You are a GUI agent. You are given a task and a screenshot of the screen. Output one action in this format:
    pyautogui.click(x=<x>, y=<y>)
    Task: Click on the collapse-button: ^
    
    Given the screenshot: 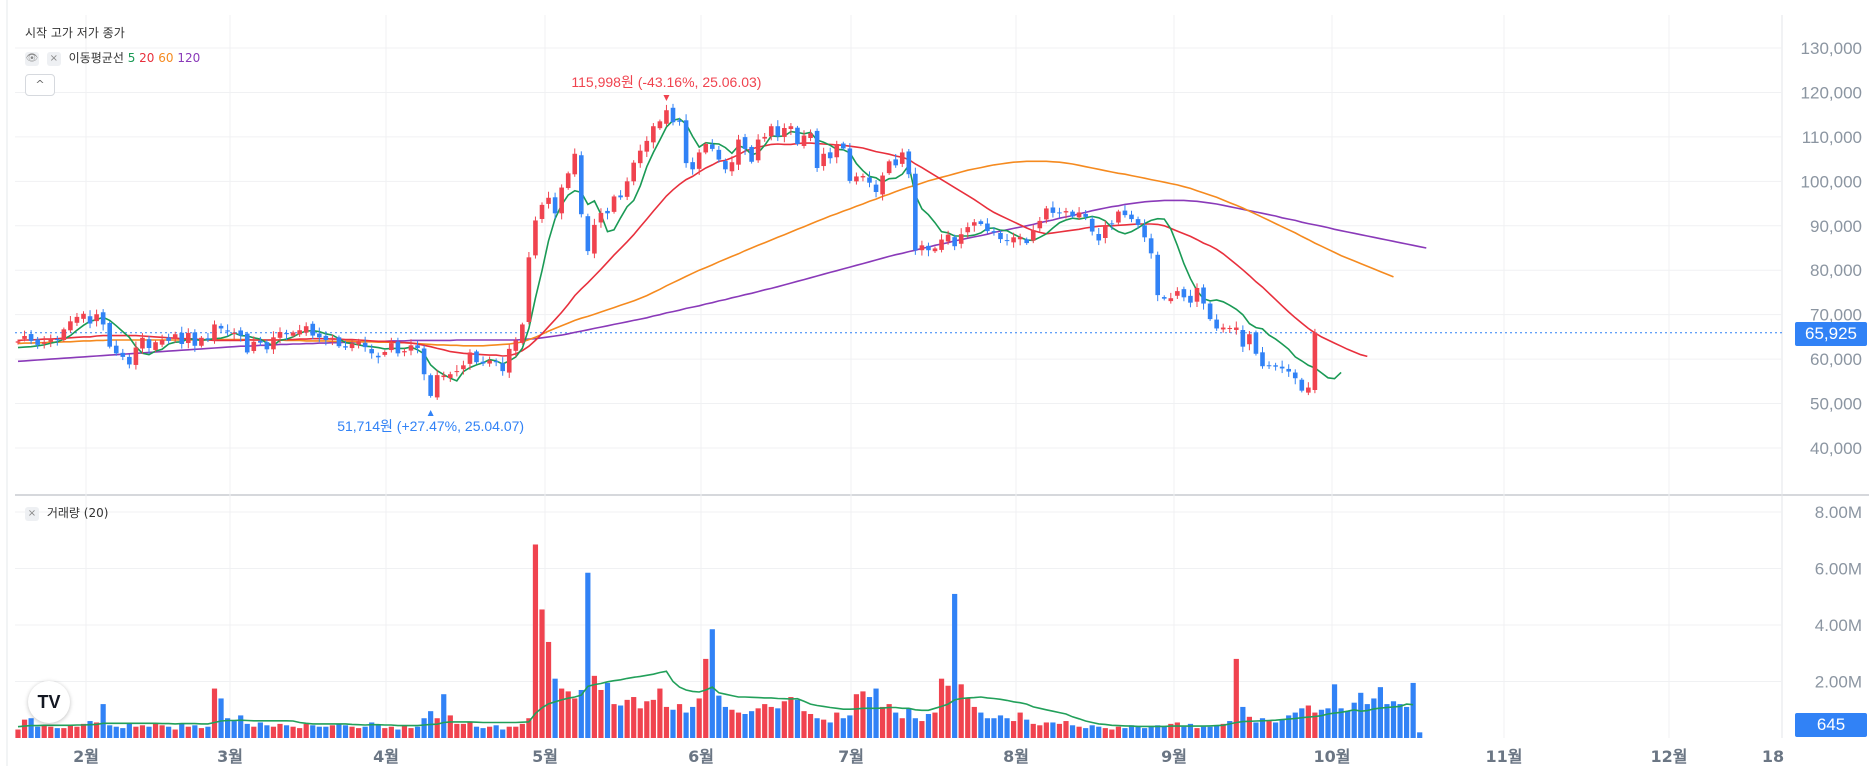 What is the action you would take?
    pyautogui.click(x=40, y=85)
    